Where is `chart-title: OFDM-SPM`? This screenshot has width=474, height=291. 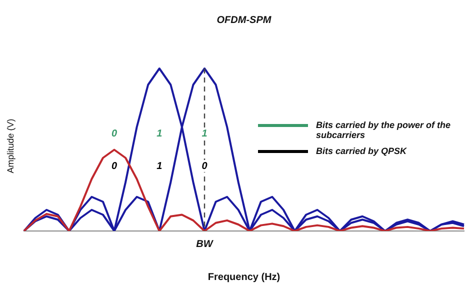
chart-title: OFDM-SPM is located at coordinates (244, 20).